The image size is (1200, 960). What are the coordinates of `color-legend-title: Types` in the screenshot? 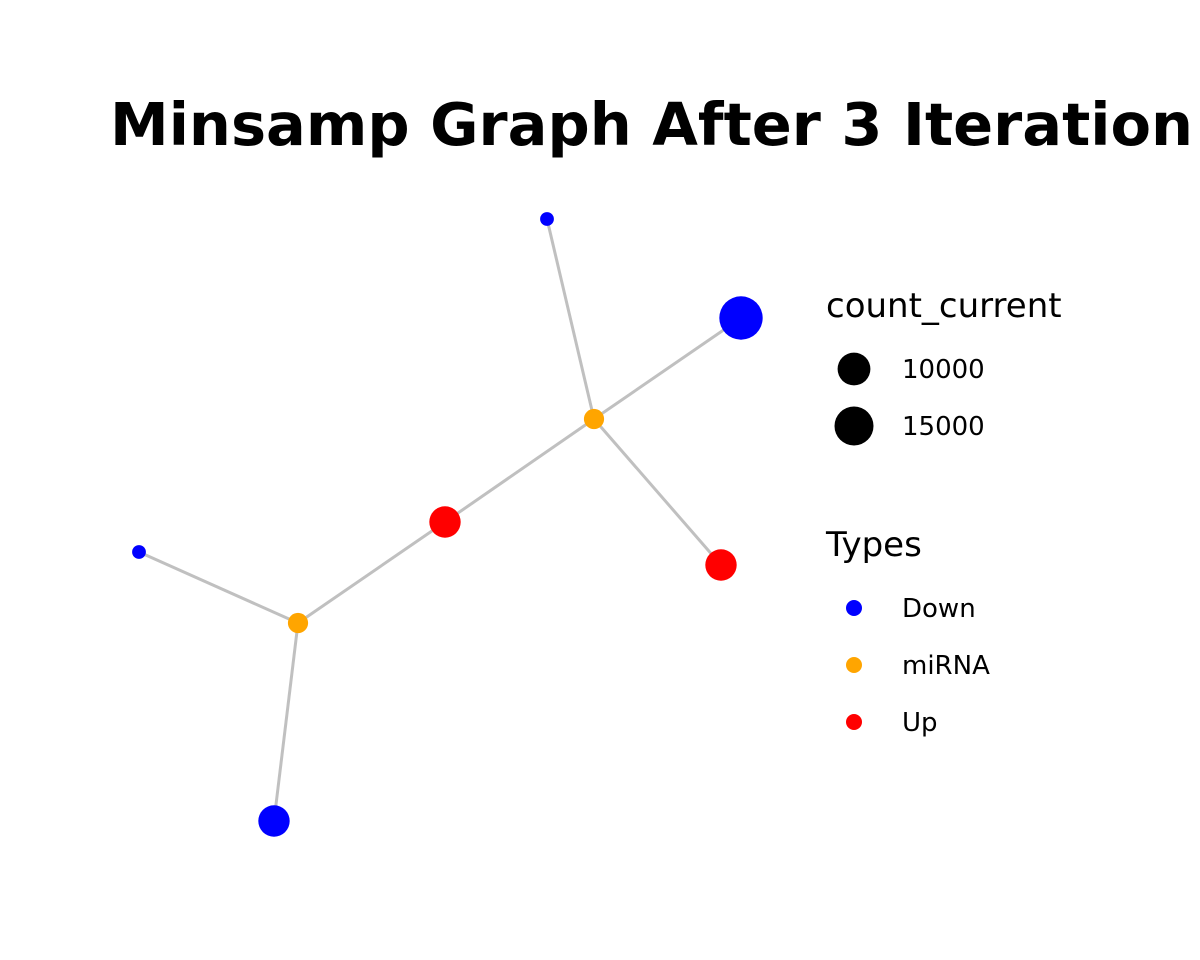 It's located at (873, 545).